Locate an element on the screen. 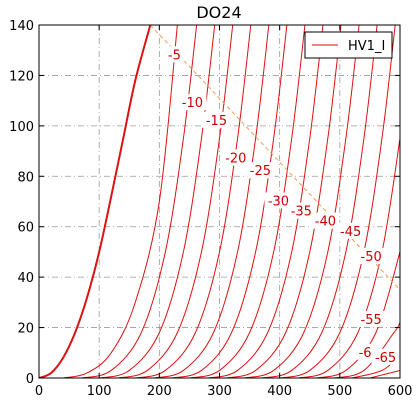 Image resolution: width=418 pixels, height=400 pixels. x-tick-label: 500 is located at coordinates (339, 391).